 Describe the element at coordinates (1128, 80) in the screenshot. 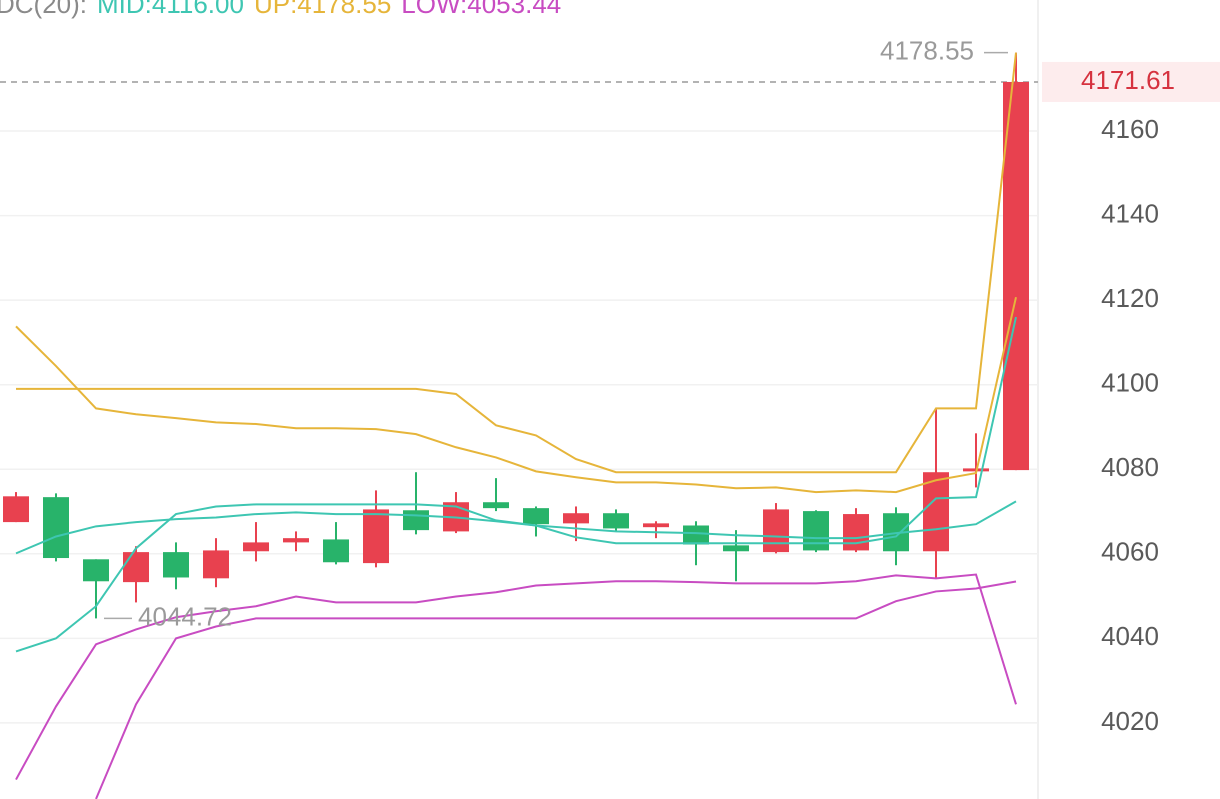

I see `last-price-label: 4171.61` at that location.